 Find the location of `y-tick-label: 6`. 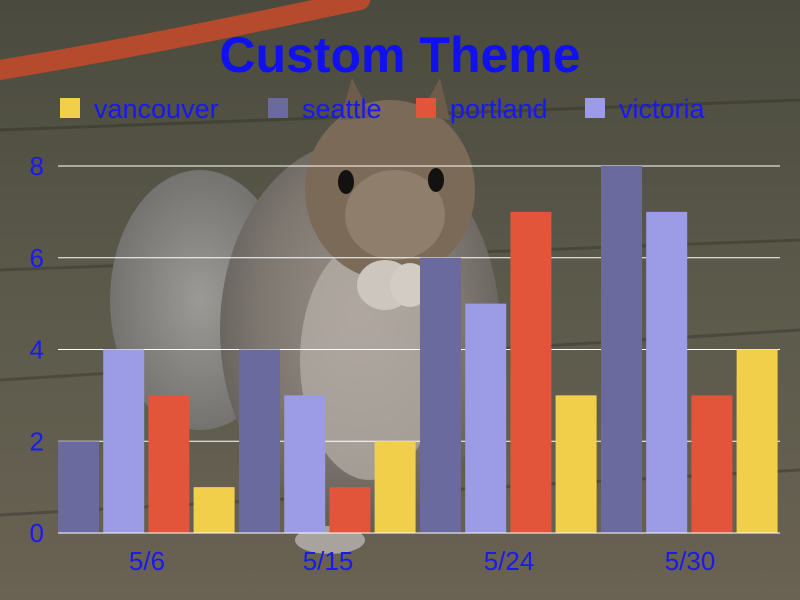

y-tick-label: 6 is located at coordinates (37, 258).